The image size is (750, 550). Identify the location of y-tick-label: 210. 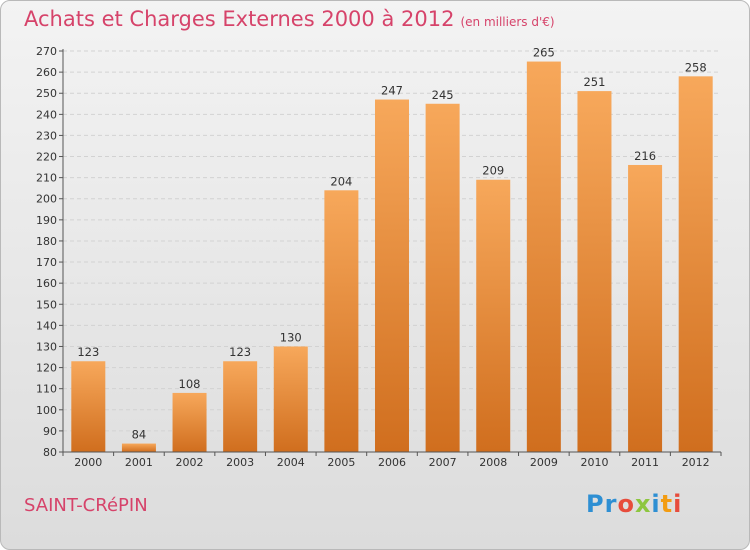
(46, 178).